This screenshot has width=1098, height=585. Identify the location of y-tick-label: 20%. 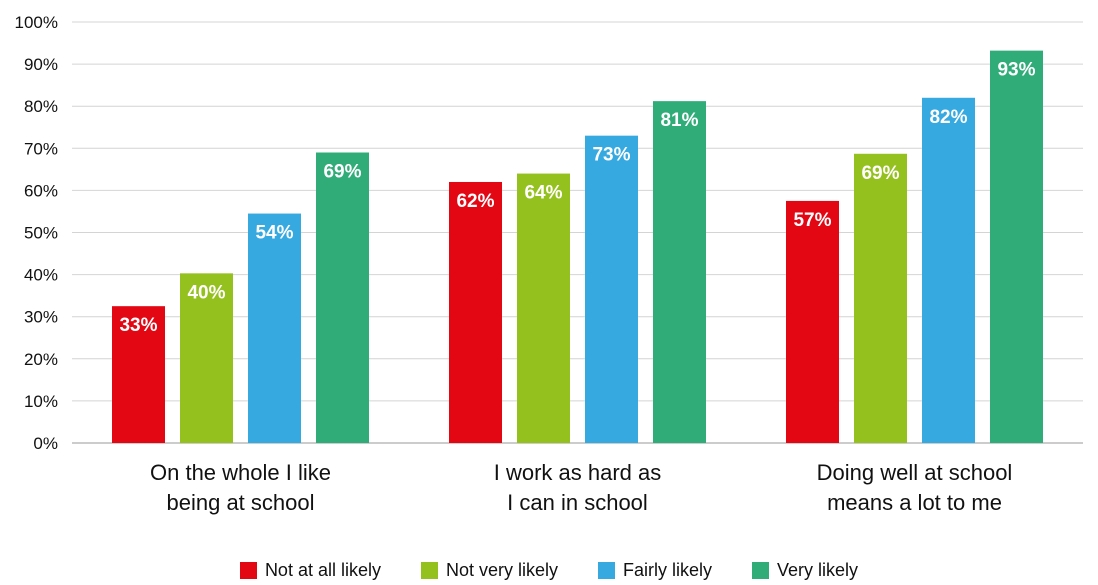
(41, 359).